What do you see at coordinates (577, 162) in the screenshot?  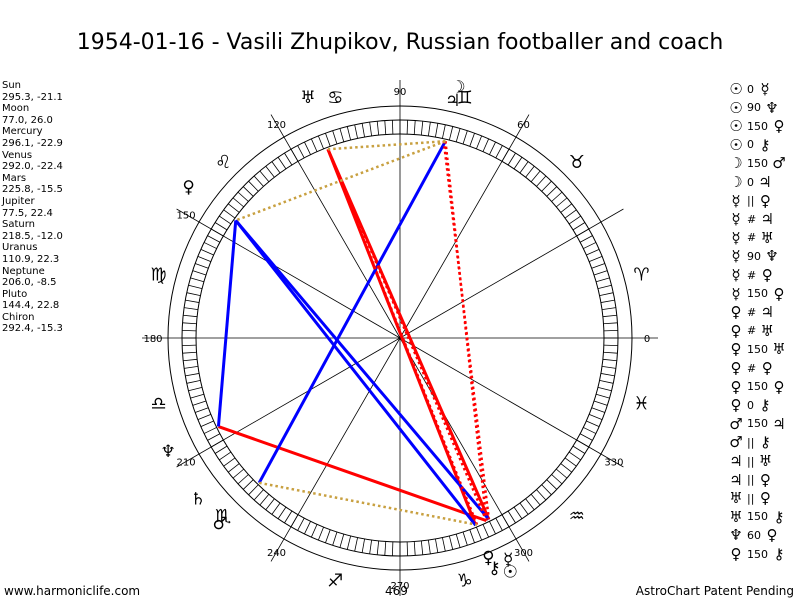 I see `zodiac-taurus-icon: ♉` at bounding box center [577, 162].